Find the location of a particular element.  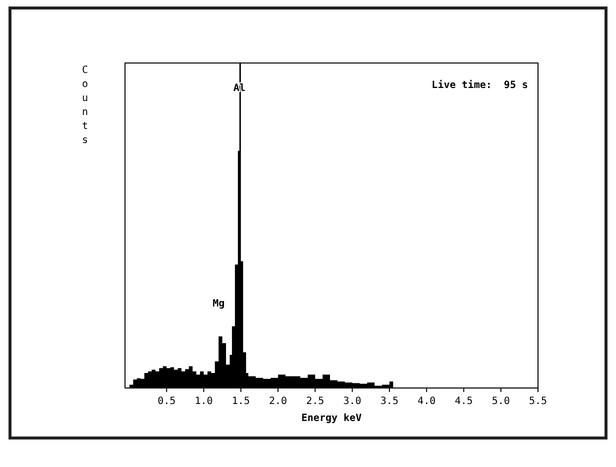

x-tick-label: 5.5 is located at coordinates (538, 401).